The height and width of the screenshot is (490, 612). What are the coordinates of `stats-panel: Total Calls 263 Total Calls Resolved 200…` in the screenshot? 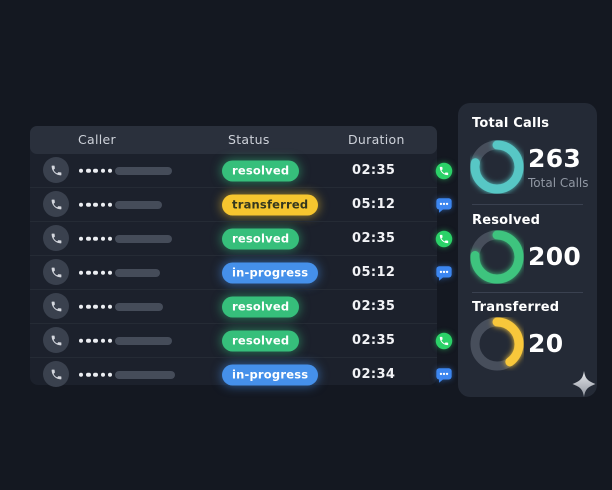 It's located at (527, 250).